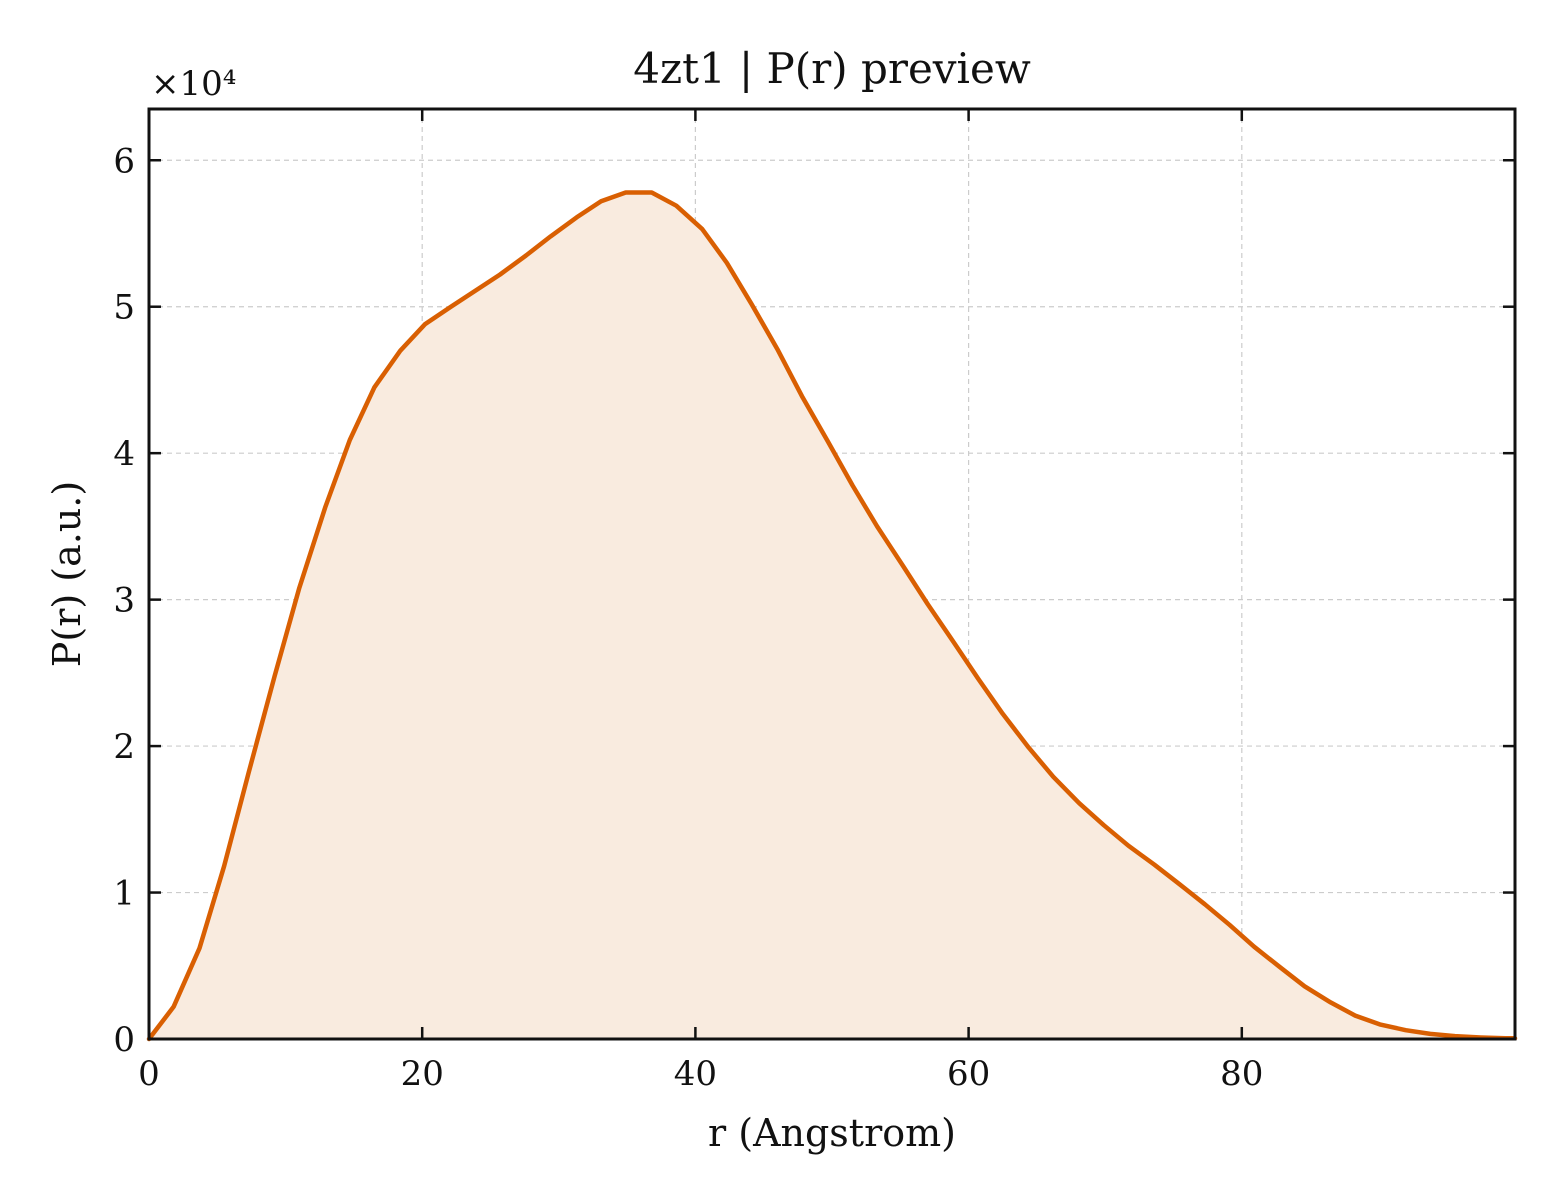 The height and width of the screenshot is (1200, 1560). Describe the element at coordinates (1241, 1074) in the screenshot. I see `x-tick-label: 80` at that location.